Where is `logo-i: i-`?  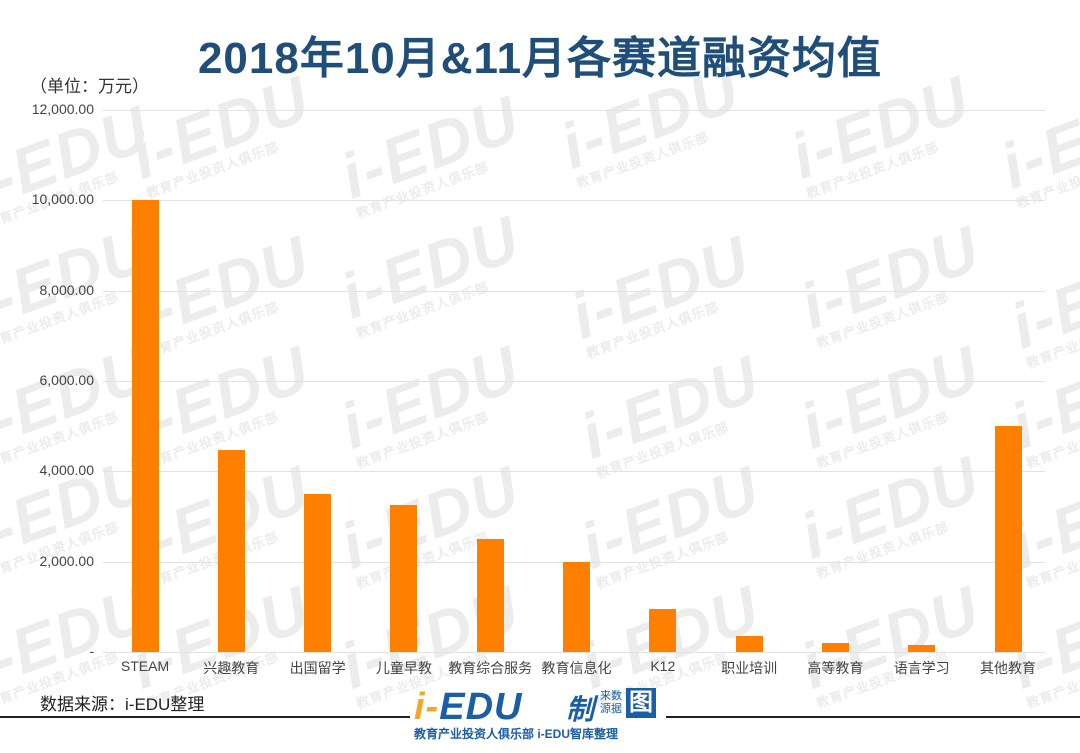
logo-i: i- is located at coordinates (427, 707).